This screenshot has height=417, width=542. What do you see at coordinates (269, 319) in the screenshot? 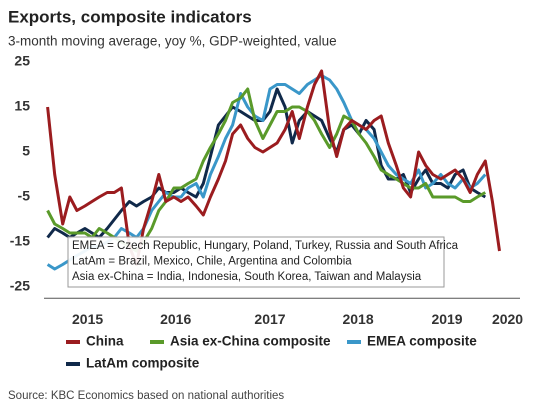
I see `x-tick-label: 2017` at bounding box center [269, 319].